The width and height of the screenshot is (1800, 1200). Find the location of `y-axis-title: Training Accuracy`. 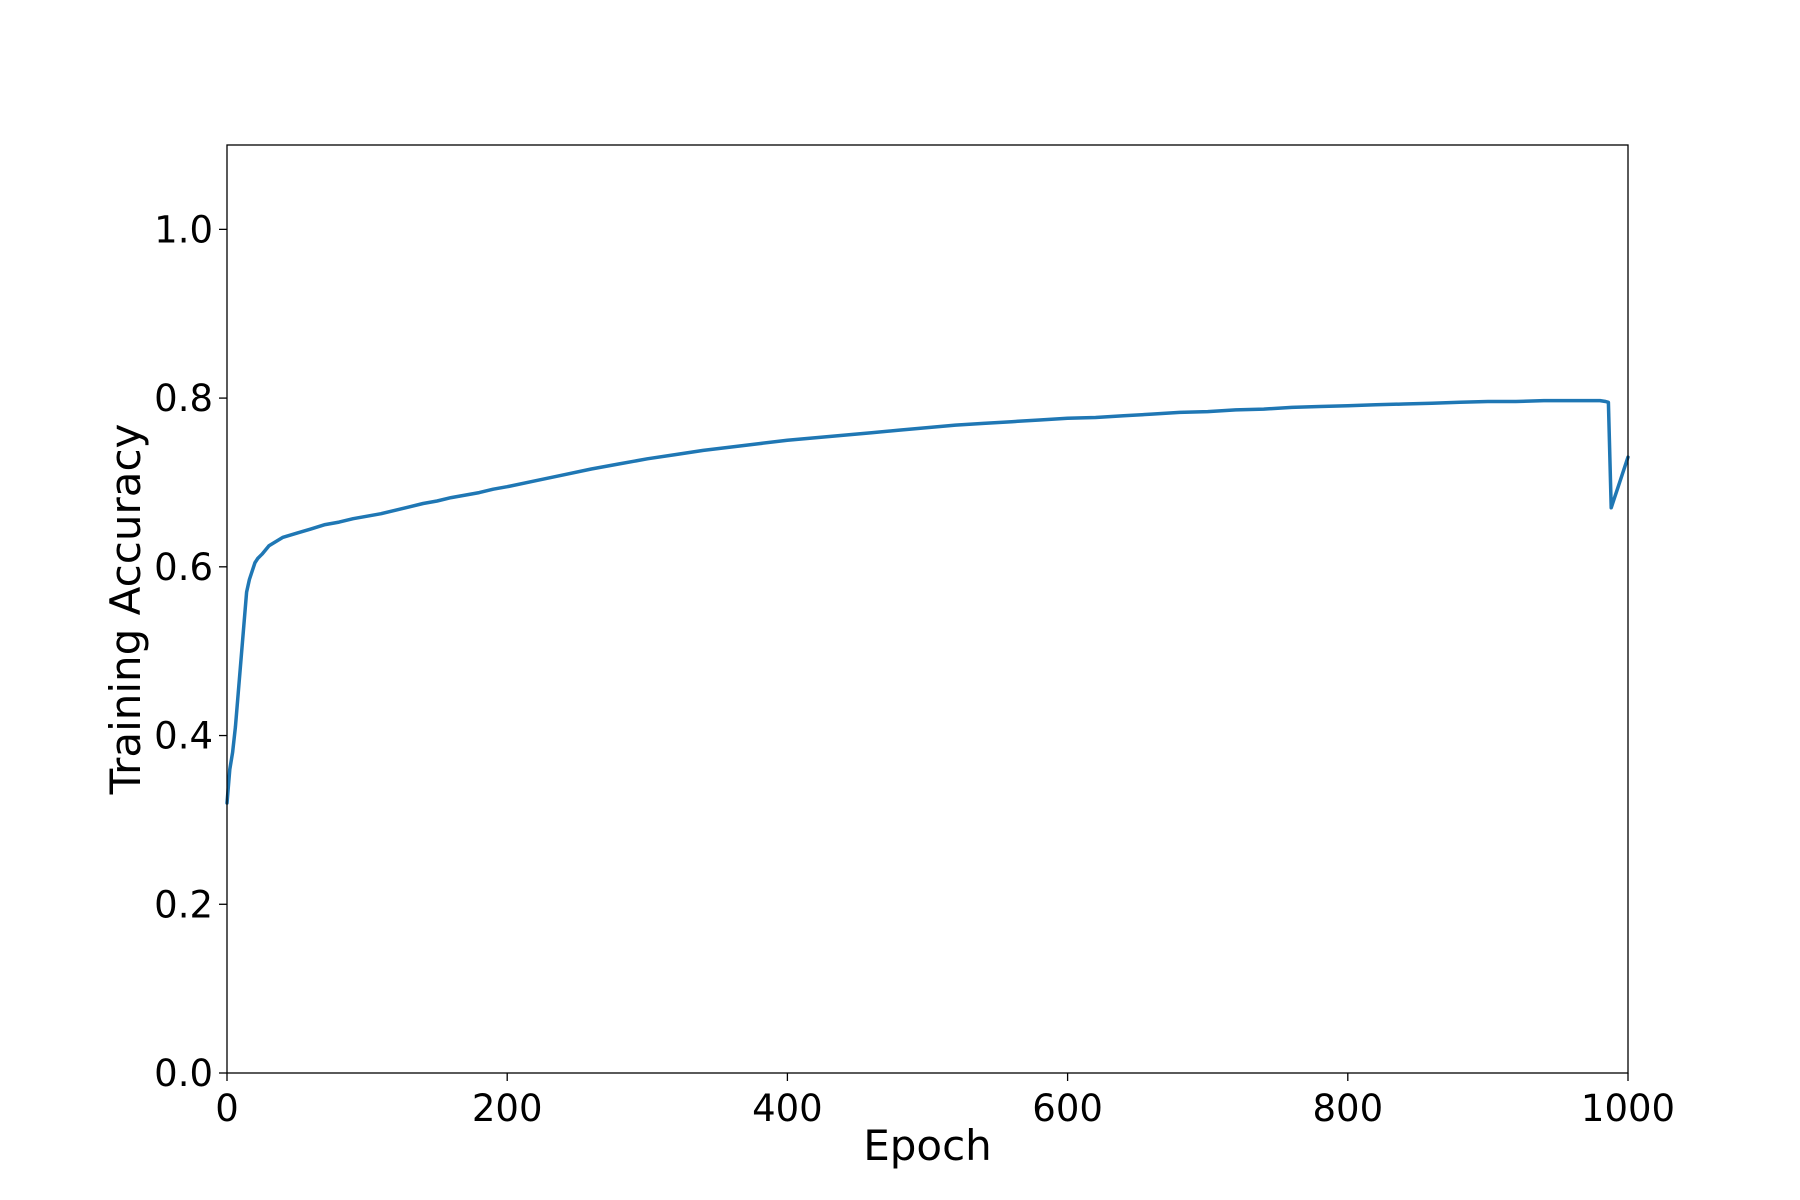

y-axis-title: Training Accuracy is located at coordinates (125, 610).